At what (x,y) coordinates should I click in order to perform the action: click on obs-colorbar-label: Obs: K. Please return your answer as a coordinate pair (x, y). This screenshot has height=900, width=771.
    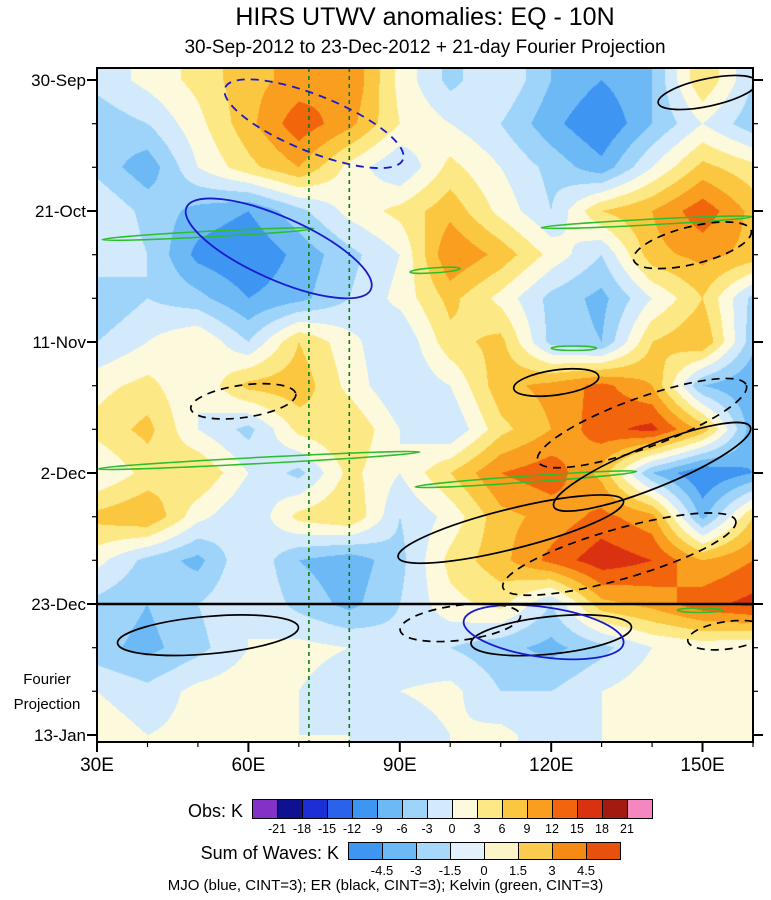
    Looking at the image, I should click on (215, 811).